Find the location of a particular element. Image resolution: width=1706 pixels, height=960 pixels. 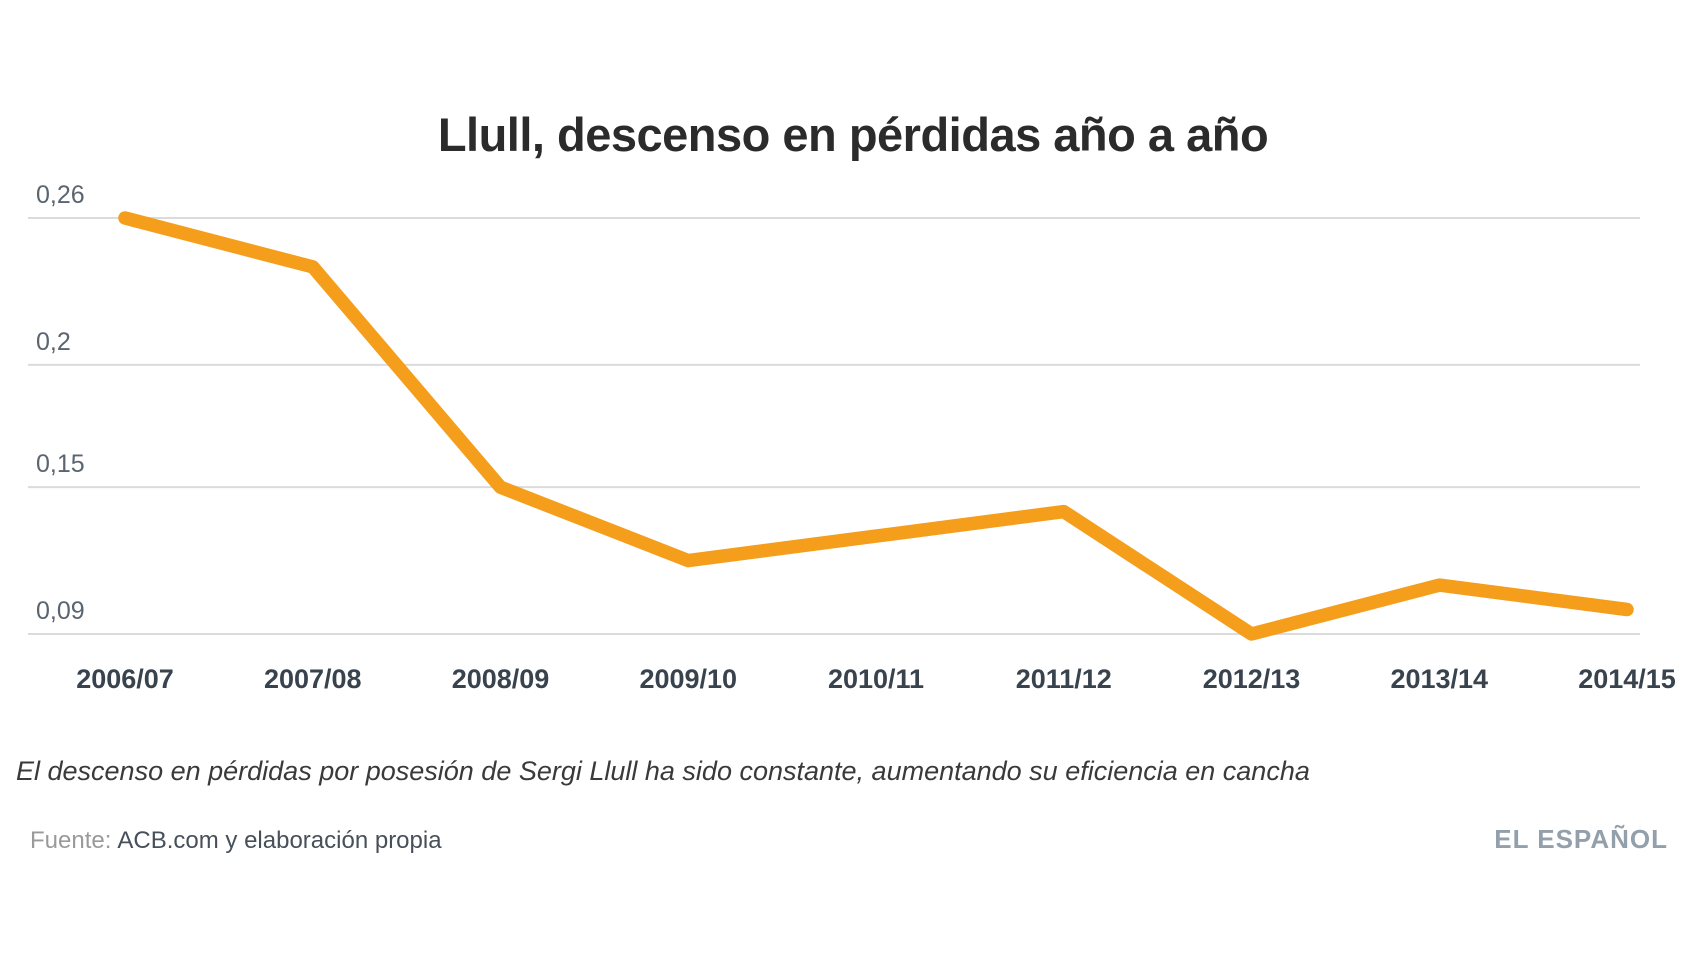

x-axis-tick-label: 2012/13 is located at coordinates (1251, 679).